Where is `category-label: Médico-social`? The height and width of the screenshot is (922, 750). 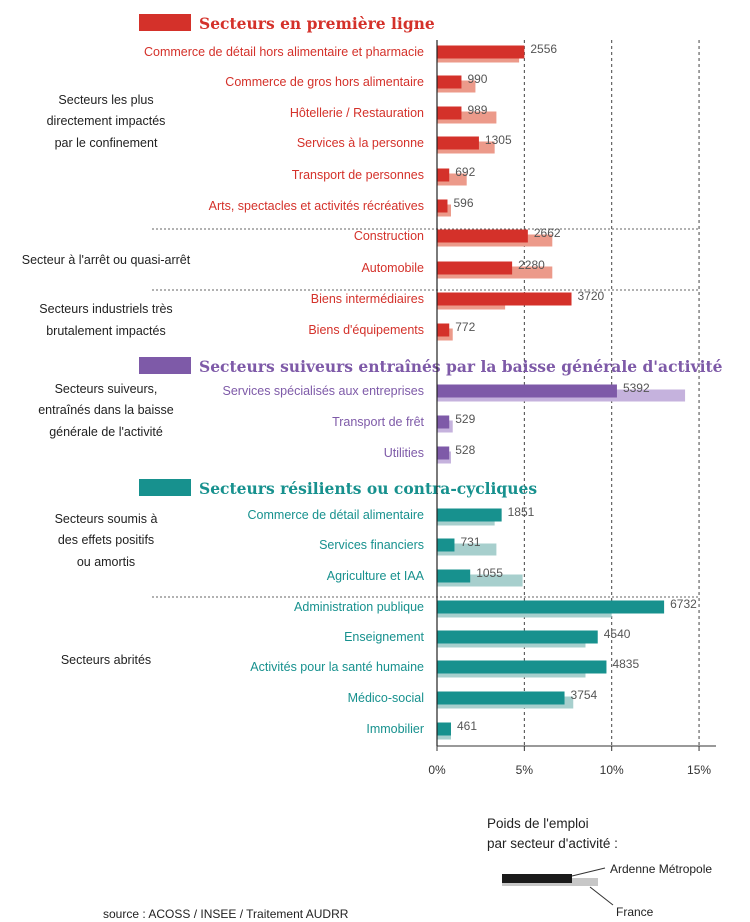 category-label: Médico-social is located at coordinates (386, 698).